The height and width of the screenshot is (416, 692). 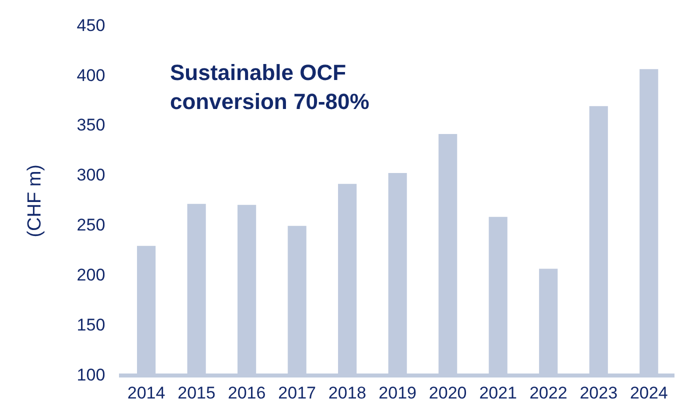 What do you see at coordinates (91, 324) in the screenshot?
I see `y-tick-label: 150` at bounding box center [91, 324].